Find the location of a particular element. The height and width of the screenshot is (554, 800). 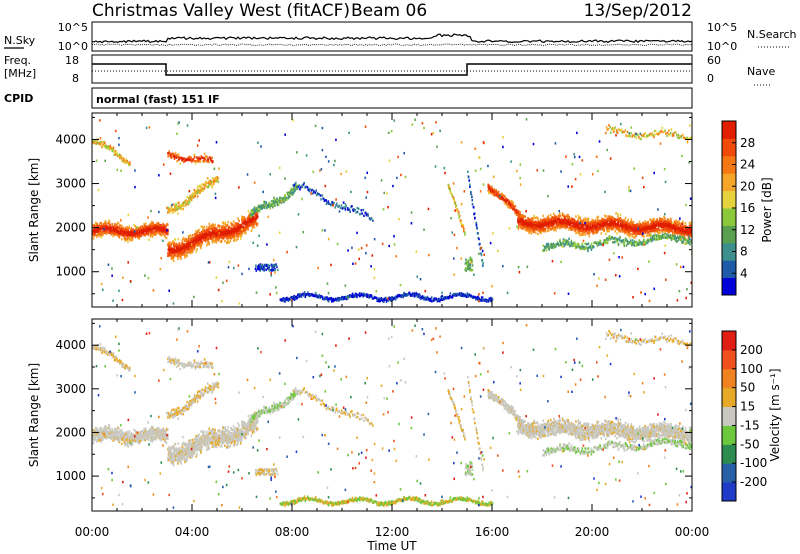

nave-tick-bottom: 0 is located at coordinates (710, 78).